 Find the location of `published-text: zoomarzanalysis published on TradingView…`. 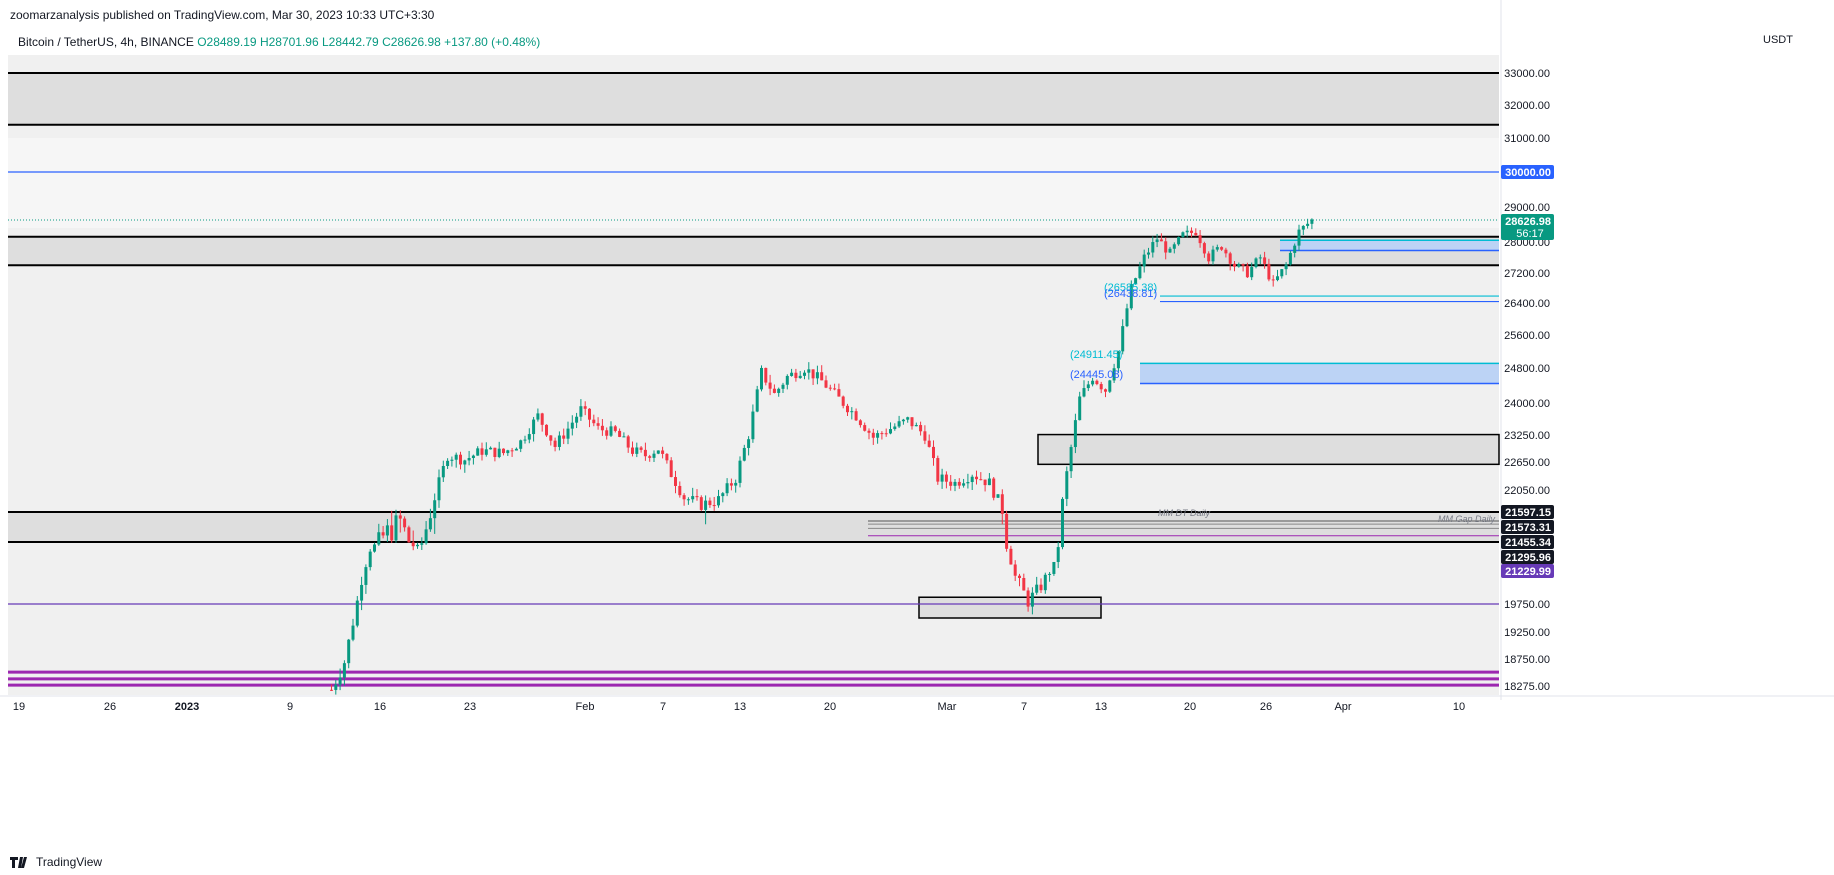

published-text: zoomarzanalysis published on TradingView… is located at coordinates (222, 15).